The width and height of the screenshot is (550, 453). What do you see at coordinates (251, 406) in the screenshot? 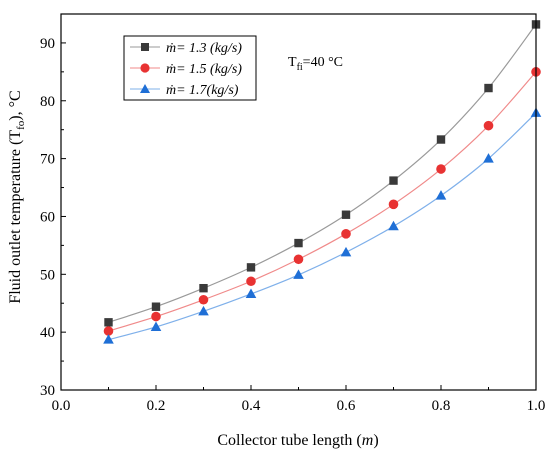
I see `x-tick-label: 0.4` at bounding box center [251, 406].